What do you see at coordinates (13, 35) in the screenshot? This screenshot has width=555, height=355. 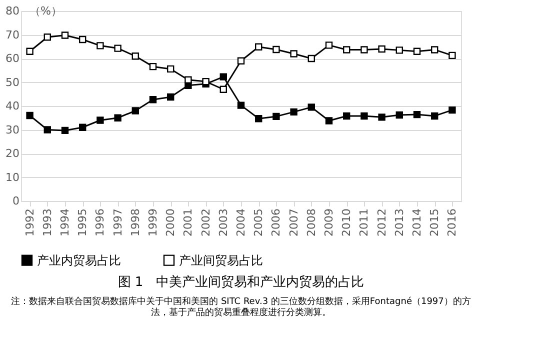 I see `y-tick-label: 70` at bounding box center [13, 35].